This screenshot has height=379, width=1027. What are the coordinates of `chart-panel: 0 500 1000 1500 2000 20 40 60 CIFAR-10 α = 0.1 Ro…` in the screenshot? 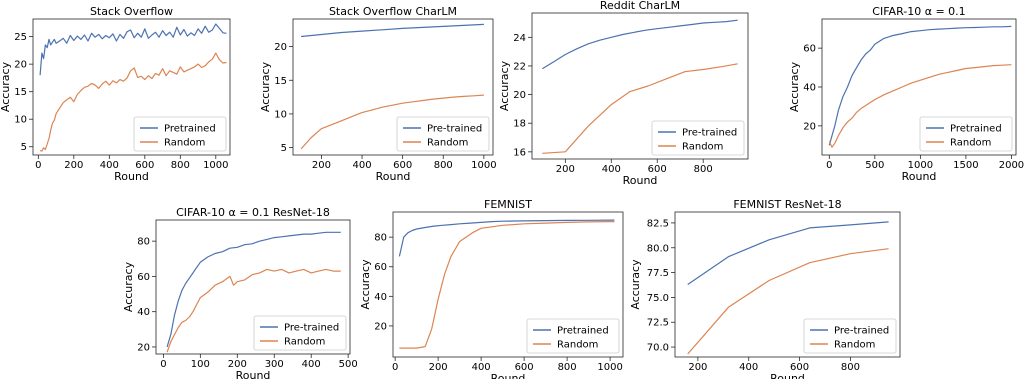 It's located at (906, 94).